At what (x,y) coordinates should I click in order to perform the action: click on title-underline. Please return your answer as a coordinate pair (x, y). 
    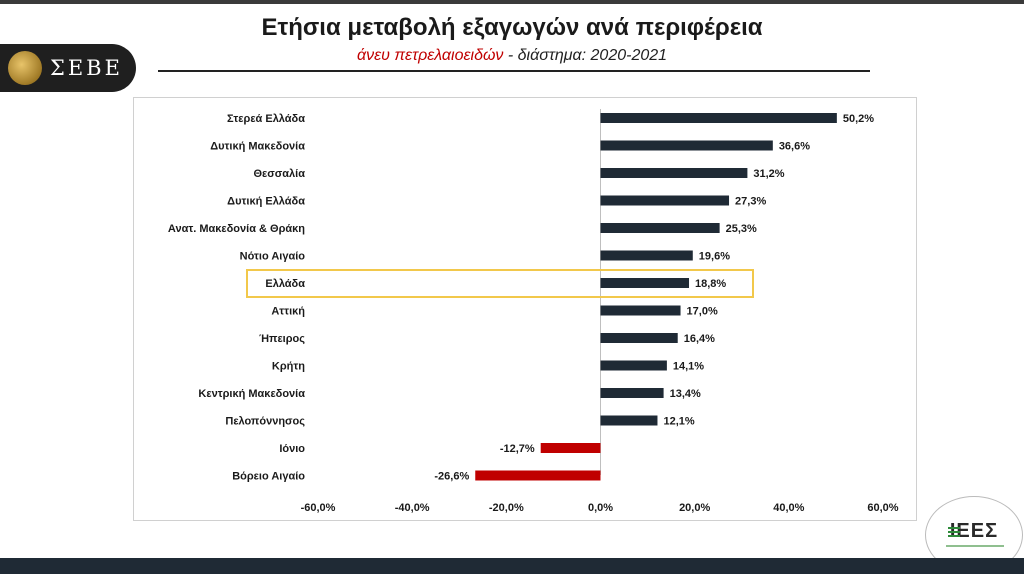
    Looking at the image, I should click on (514, 71).